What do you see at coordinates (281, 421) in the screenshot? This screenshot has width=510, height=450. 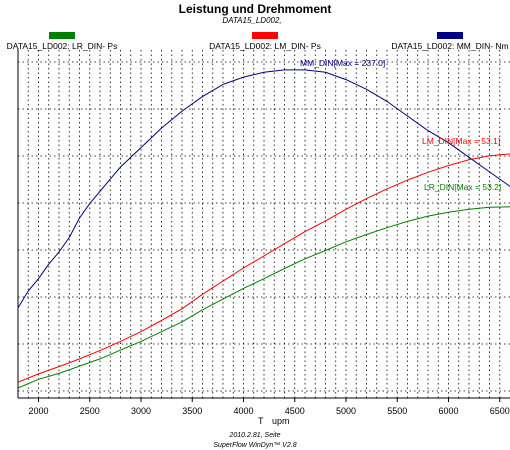 I see `x-axis-unit: upm` at bounding box center [281, 421].